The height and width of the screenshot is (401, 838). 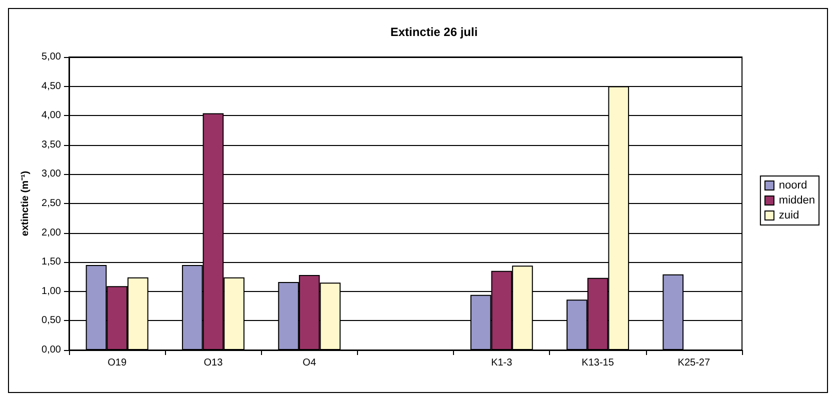 I want to click on x-tick-label: O19, so click(x=117, y=363).